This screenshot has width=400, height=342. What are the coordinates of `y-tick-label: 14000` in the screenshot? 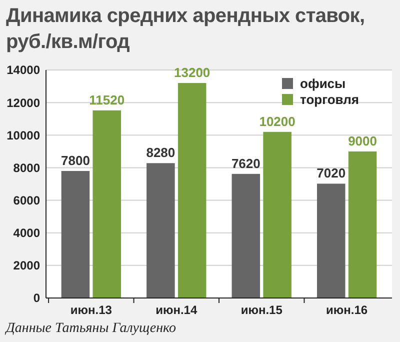 It's located at (23, 70).